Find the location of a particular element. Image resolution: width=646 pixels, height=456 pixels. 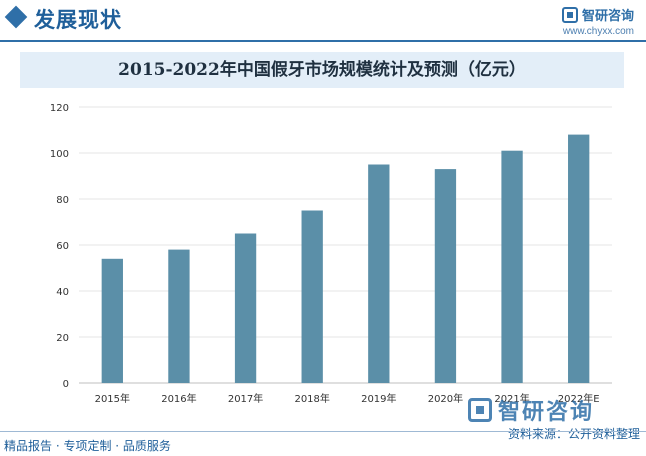

watermark-name: 智研咨询 is located at coordinates (546, 412).